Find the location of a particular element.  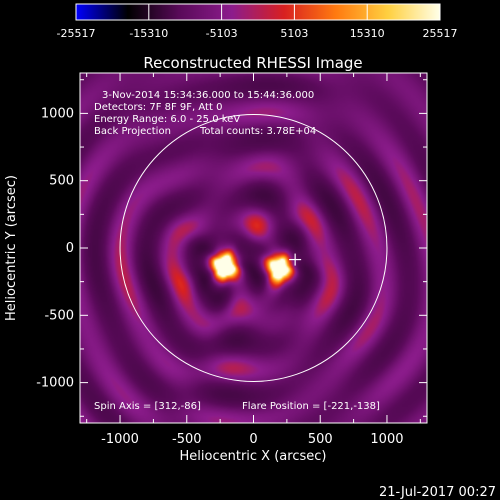

colorbar-tick-label-5: 25517 is located at coordinates (440, 33).